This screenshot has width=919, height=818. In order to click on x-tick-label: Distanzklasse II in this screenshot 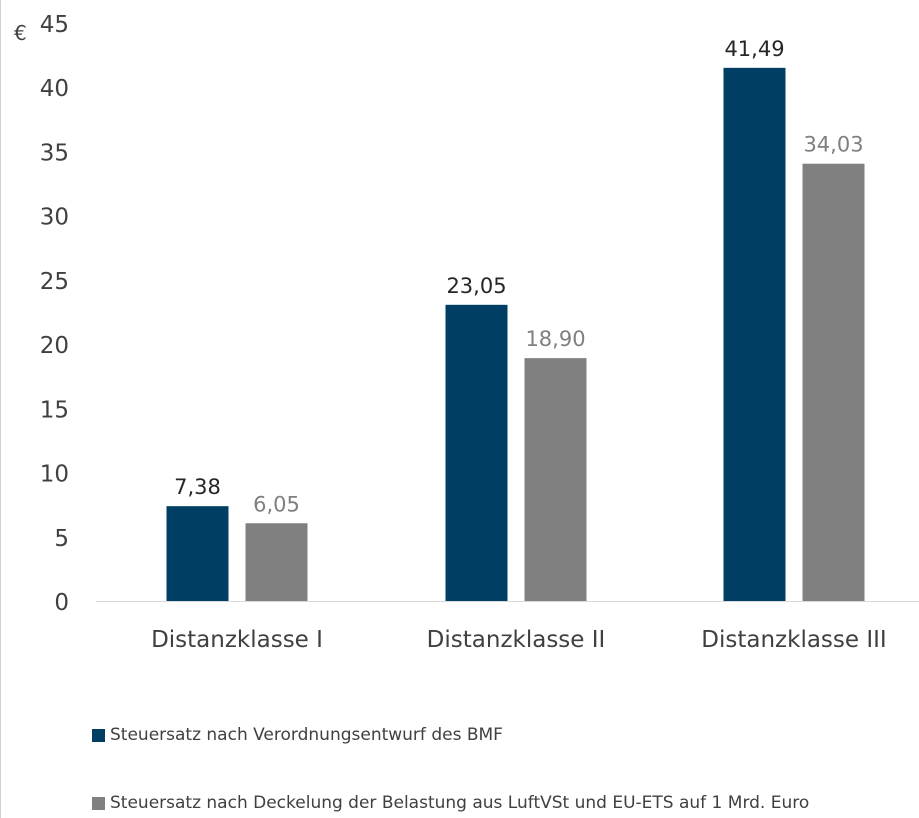, I will do `click(516, 640)`.